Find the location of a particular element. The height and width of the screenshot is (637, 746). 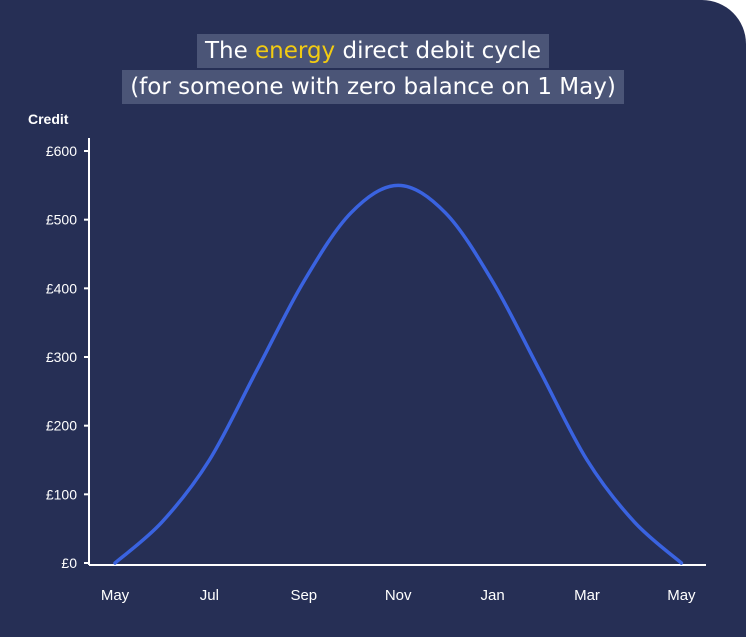

x-tick-label: Nov is located at coordinates (398, 595).